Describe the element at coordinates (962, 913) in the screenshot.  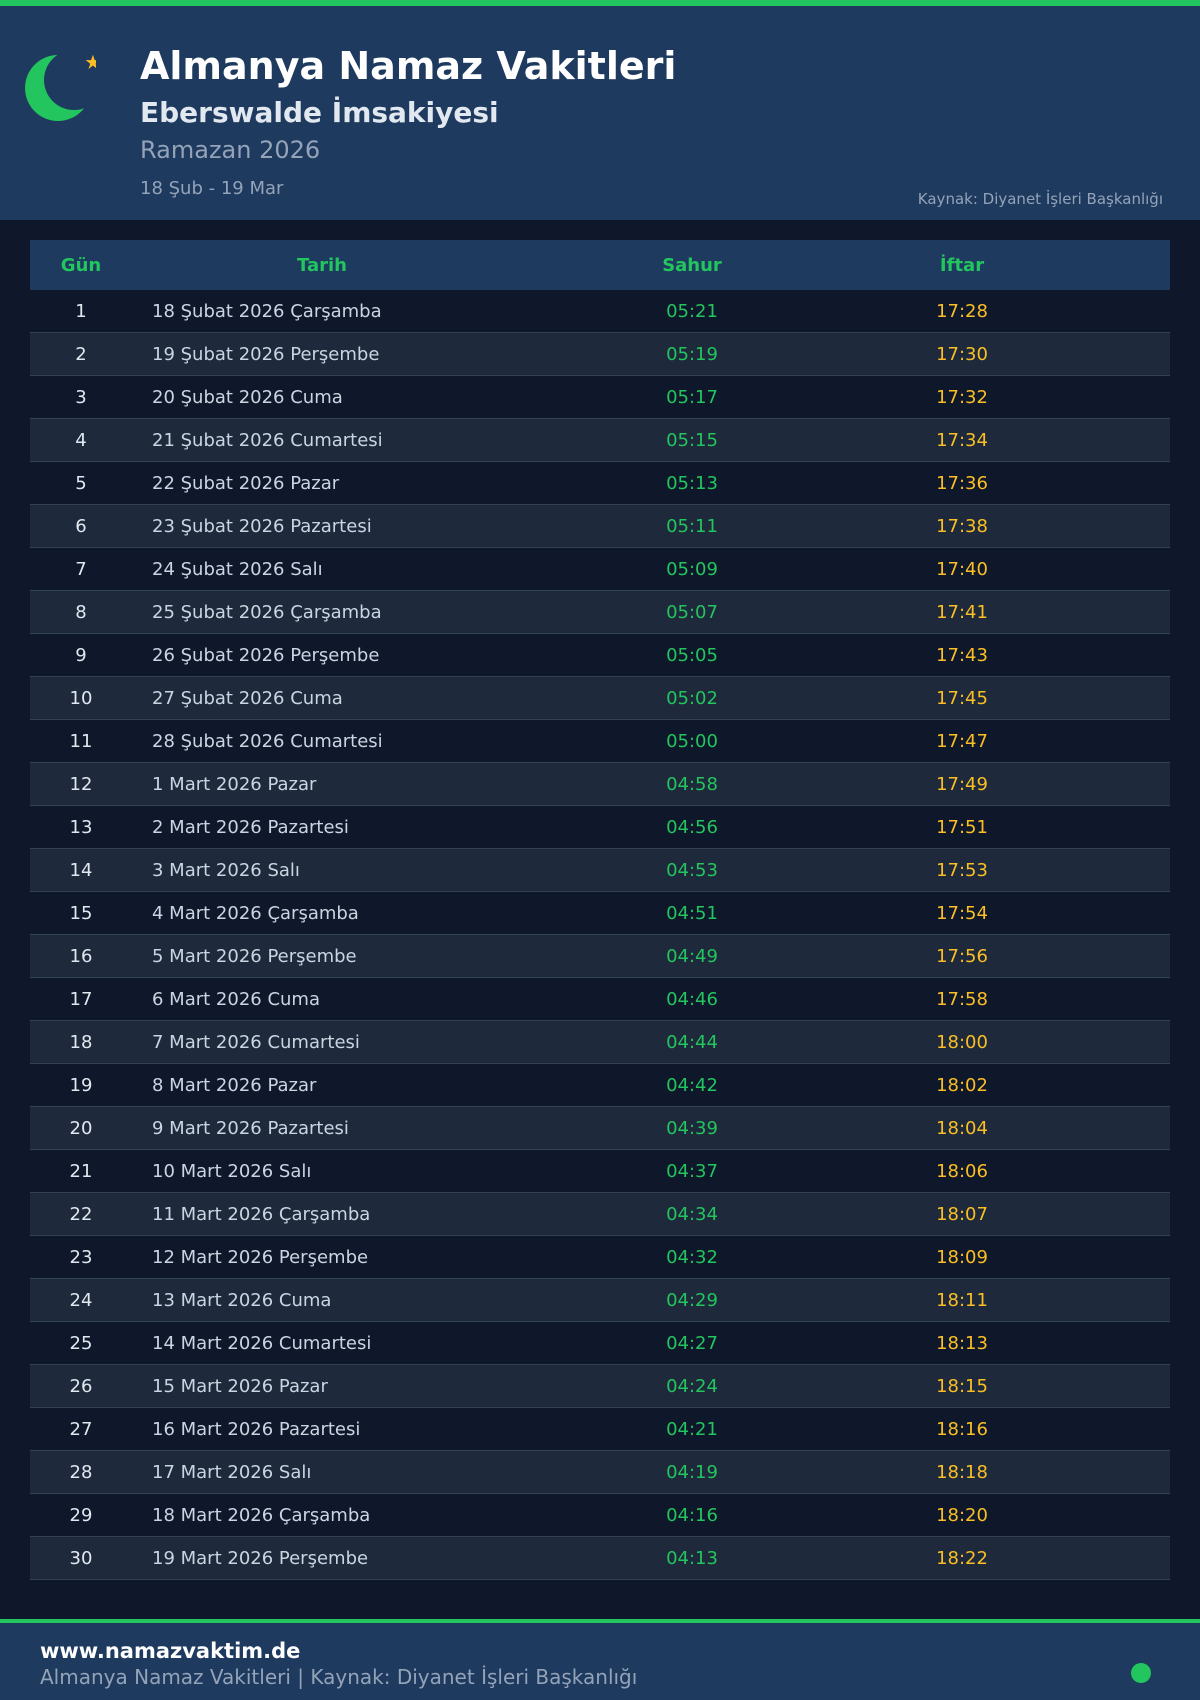
I see `iftar-cell: 17:54` at that location.